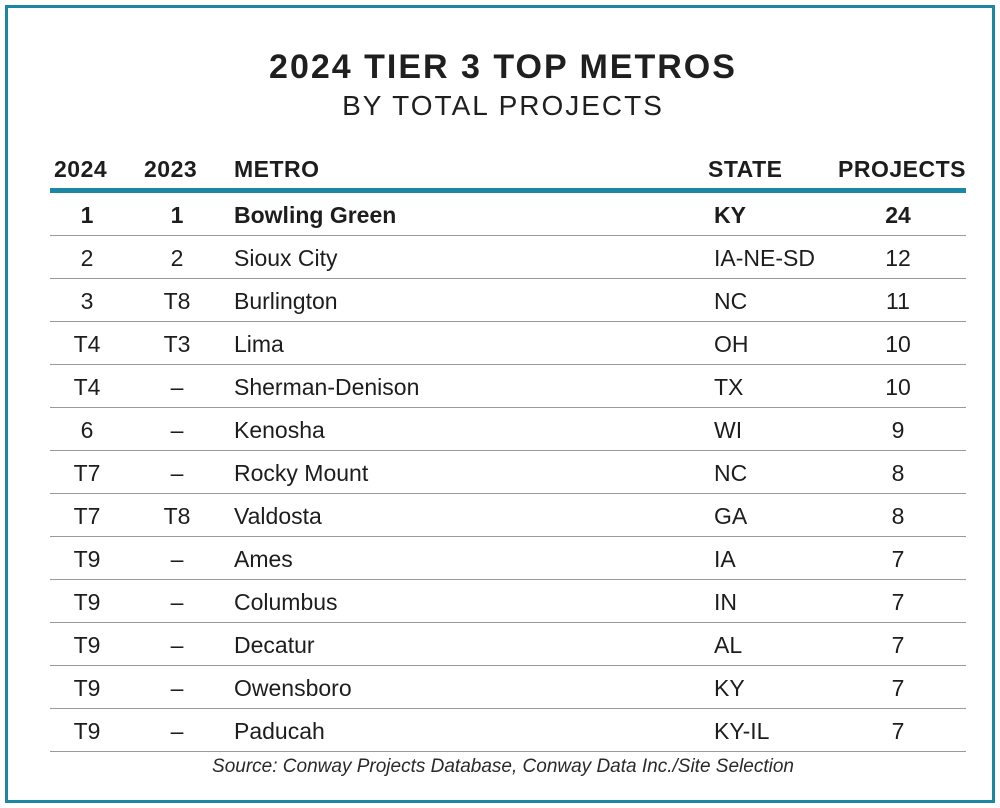 This screenshot has height=808, width=1000. Describe the element at coordinates (277, 169) in the screenshot. I see `header-metro: METRO` at that location.